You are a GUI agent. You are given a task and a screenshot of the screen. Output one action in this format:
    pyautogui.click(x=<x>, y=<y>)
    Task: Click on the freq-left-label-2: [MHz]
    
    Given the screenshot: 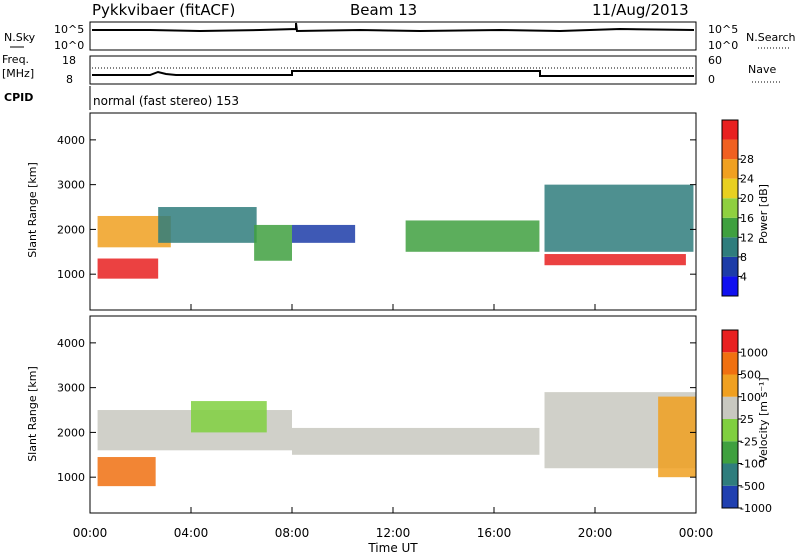 What is the action you would take?
    pyautogui.click(x=18, y=73)
    